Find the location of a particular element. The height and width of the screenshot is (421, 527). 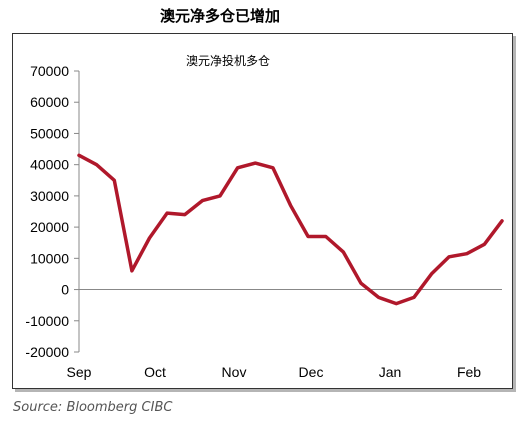

y-tick-label: -10000 is located at coordinates (47, 321).